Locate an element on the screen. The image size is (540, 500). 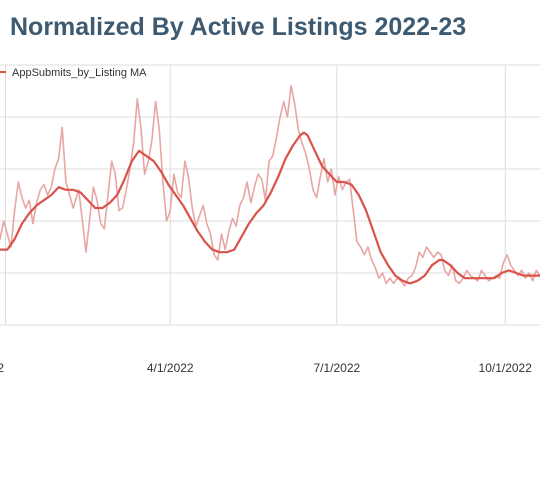
legend-label: AppSubmits_by_Listing MA is located at coordinates (79, 73).